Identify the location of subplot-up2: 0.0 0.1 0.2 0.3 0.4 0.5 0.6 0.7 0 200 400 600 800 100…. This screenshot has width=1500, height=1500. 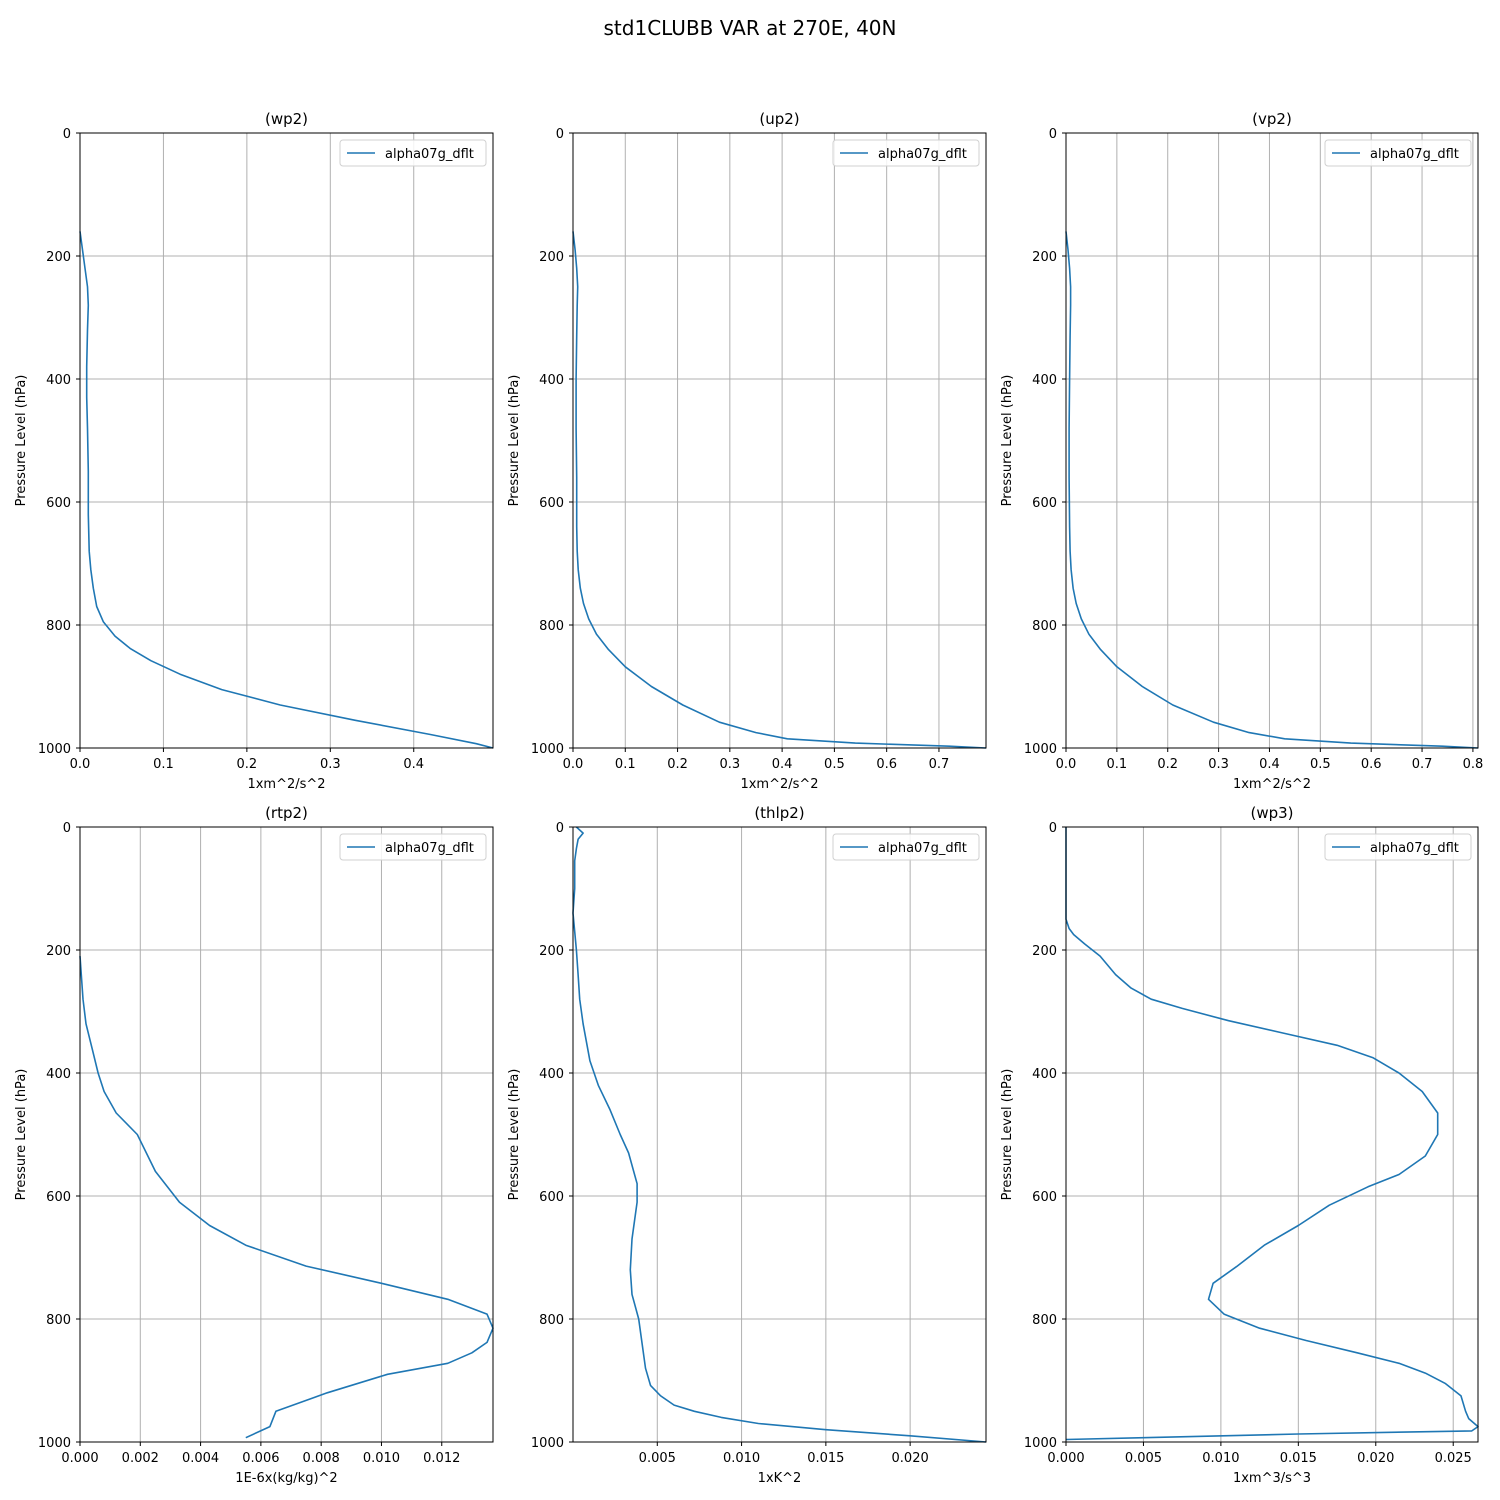
(747, 451).